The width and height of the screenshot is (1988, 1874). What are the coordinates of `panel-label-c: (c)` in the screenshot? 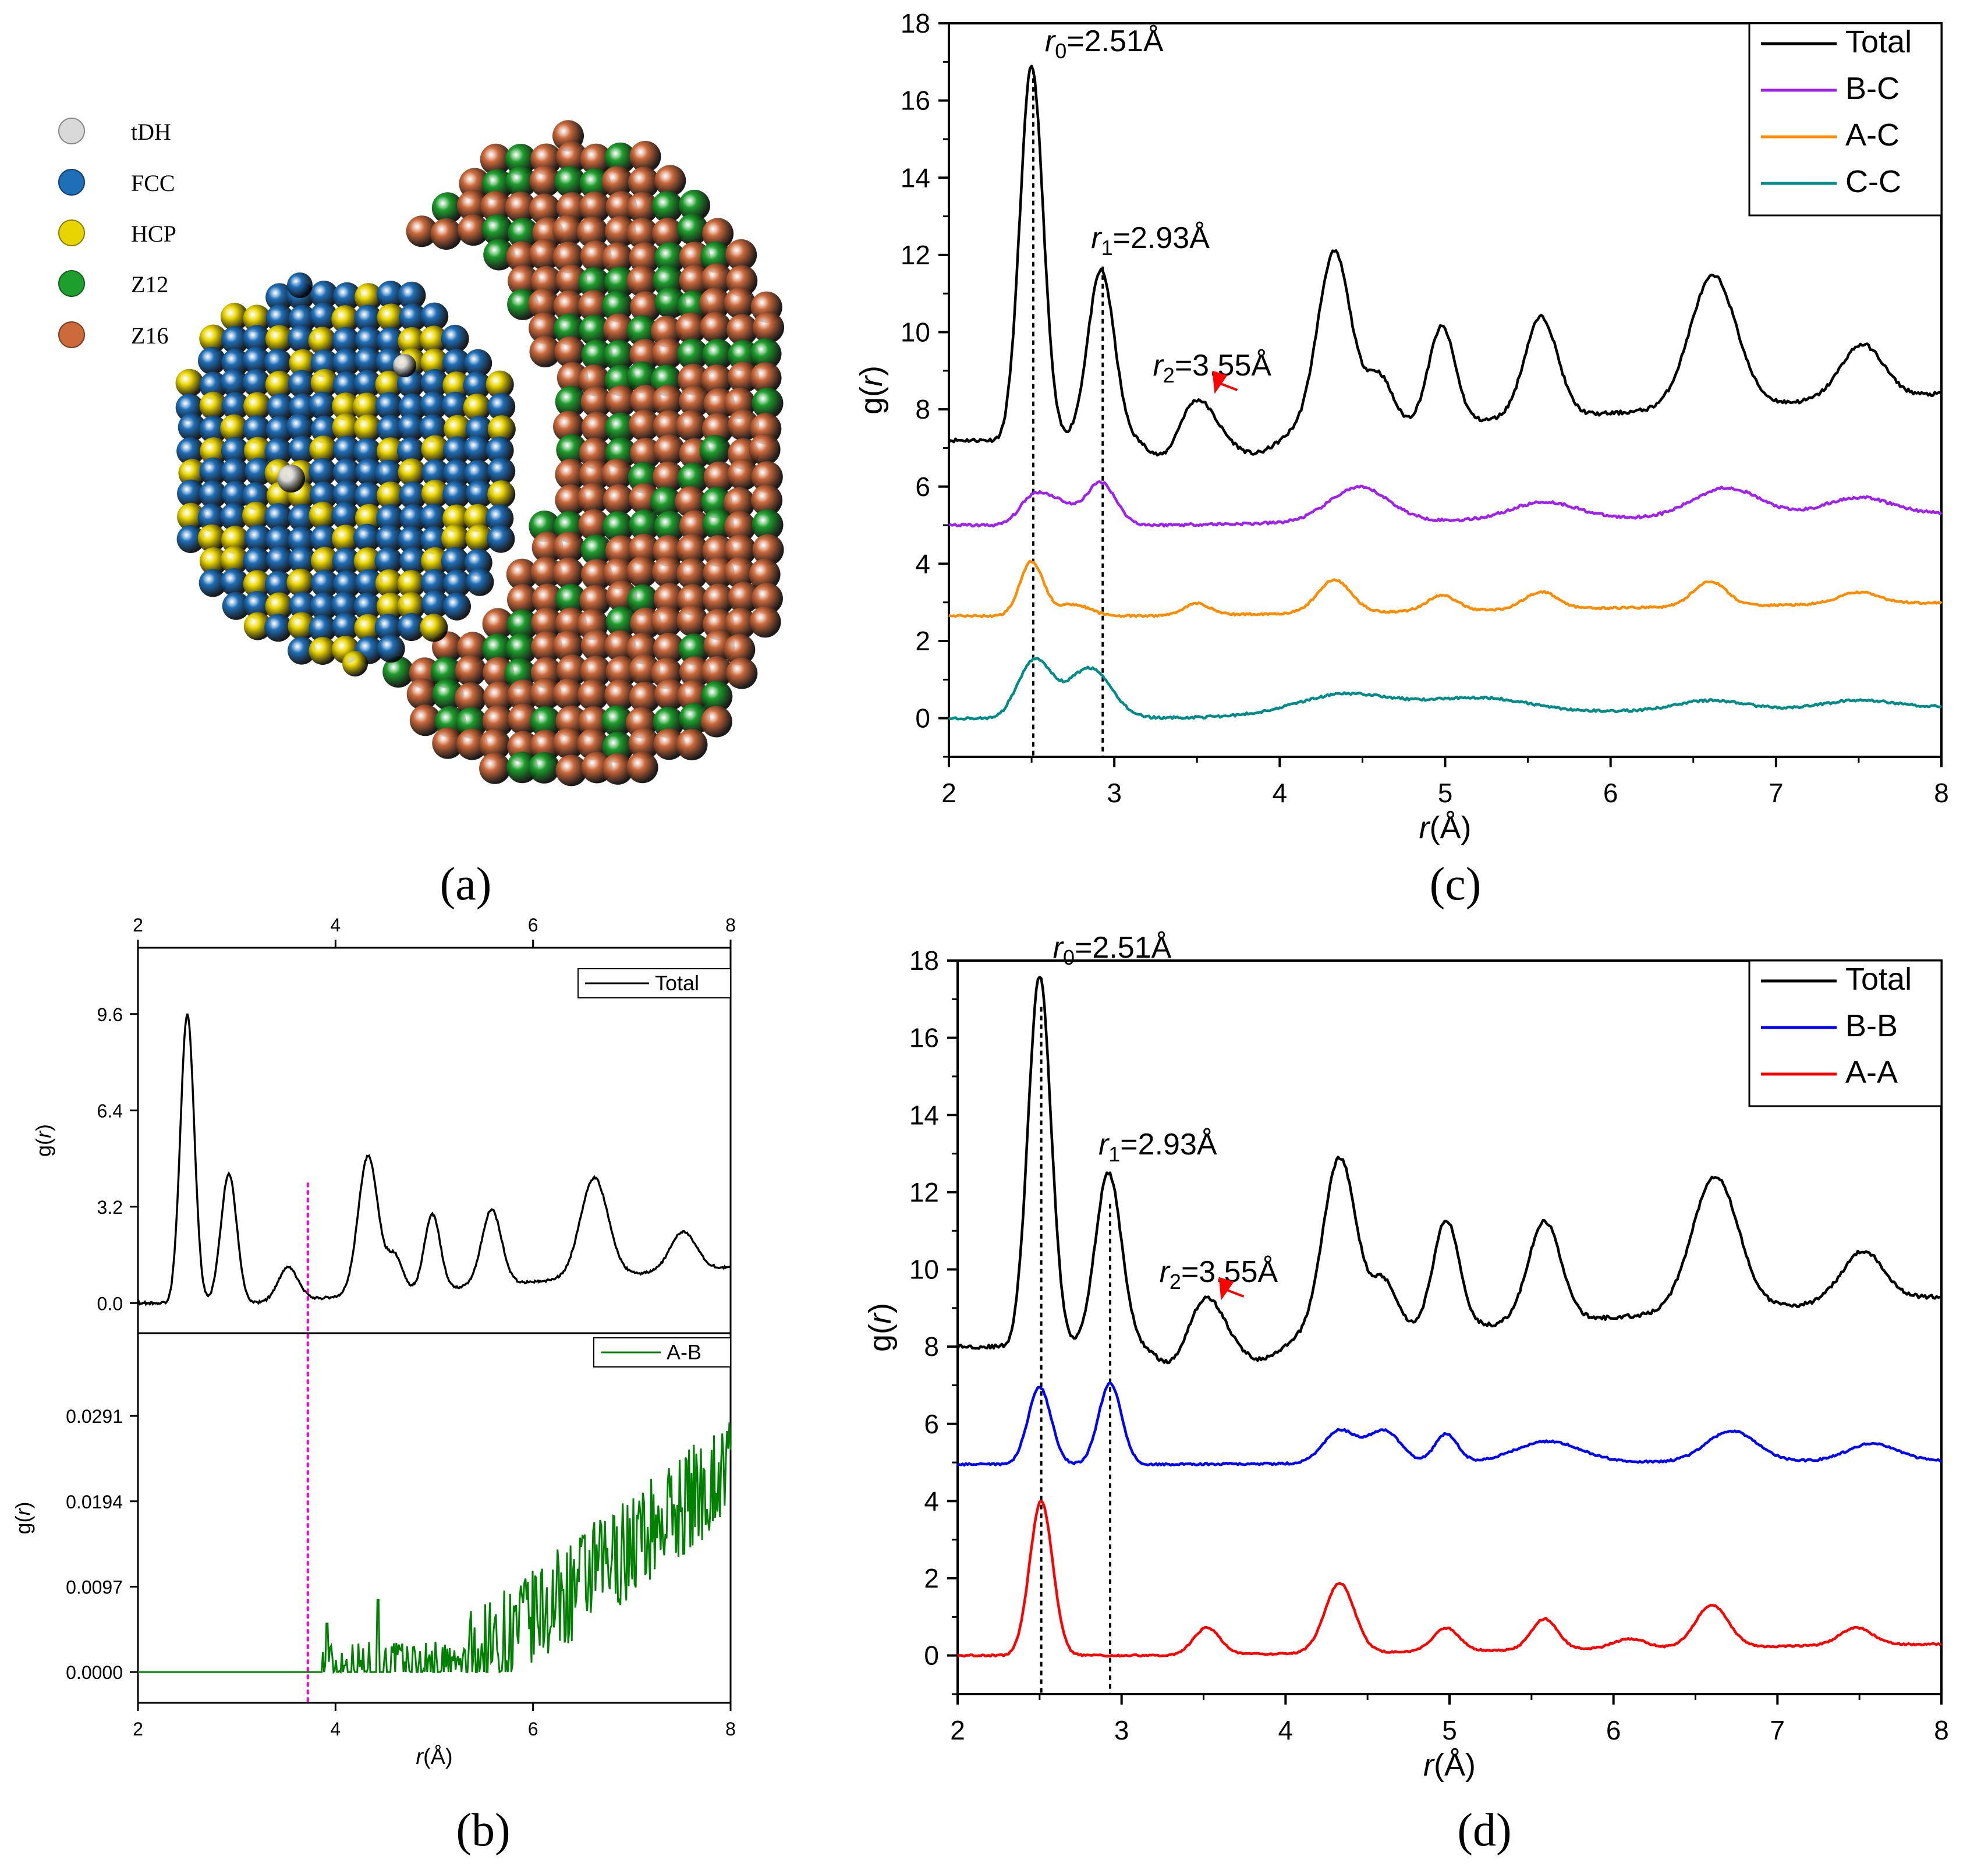 It's located at (1456, 884).